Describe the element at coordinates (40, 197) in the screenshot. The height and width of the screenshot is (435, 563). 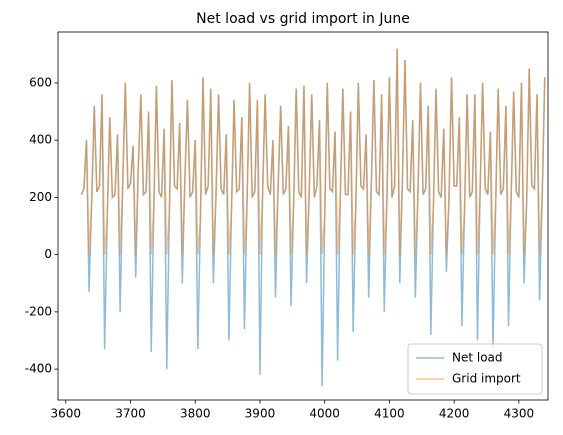
I see `y-tick-label: 200` at that location.